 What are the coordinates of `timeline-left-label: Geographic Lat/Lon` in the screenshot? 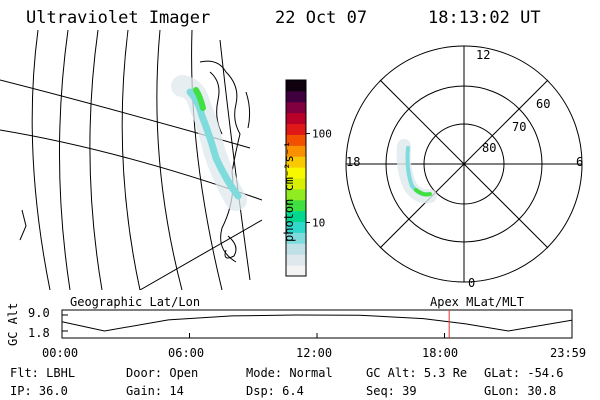 It's located at (135, 302).